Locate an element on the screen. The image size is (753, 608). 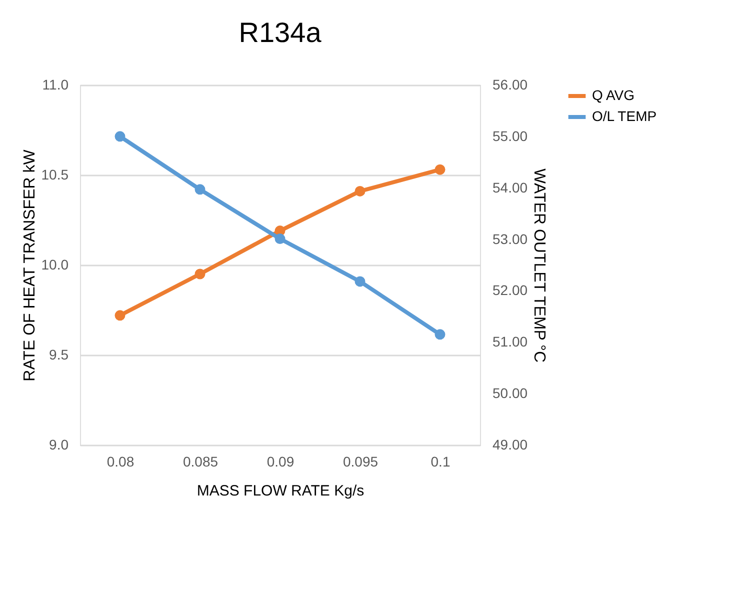
y2-tick-label: 56.00 is located at coordinates (510, 84).